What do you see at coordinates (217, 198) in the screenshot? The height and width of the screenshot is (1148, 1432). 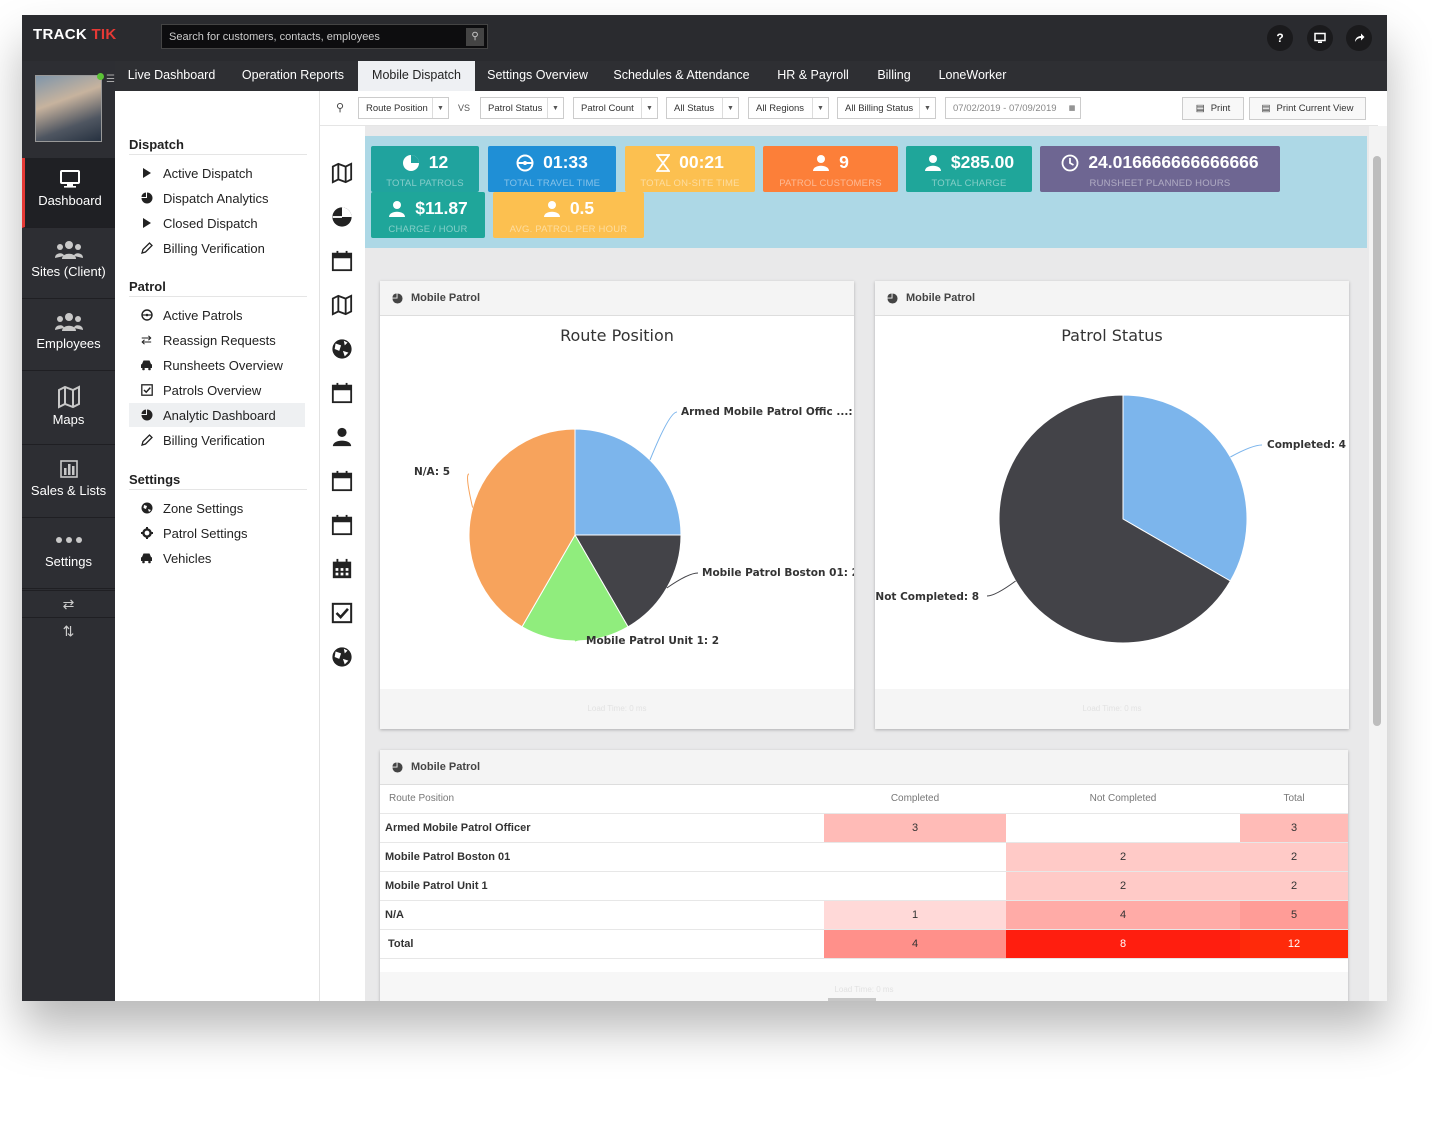 I see `subnav-item-dispatch-analytics: Dispatch Analytics` at bounding box center [217, 198].